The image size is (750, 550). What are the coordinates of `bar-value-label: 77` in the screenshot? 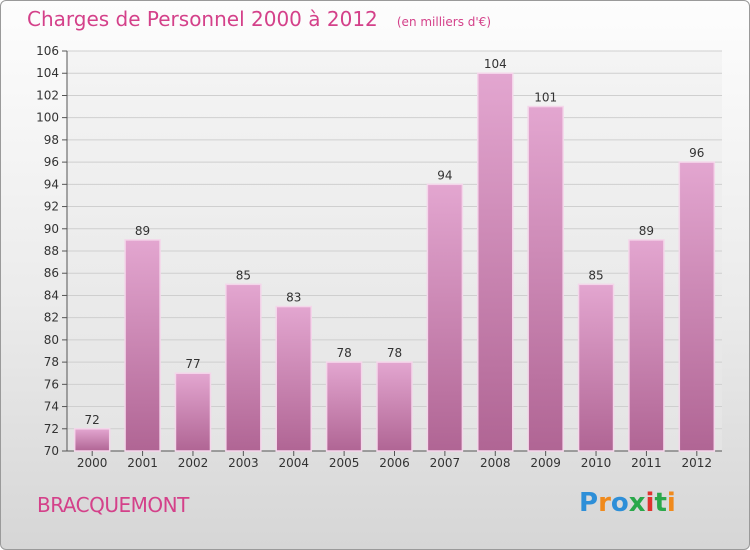 It's located at (192, 364).